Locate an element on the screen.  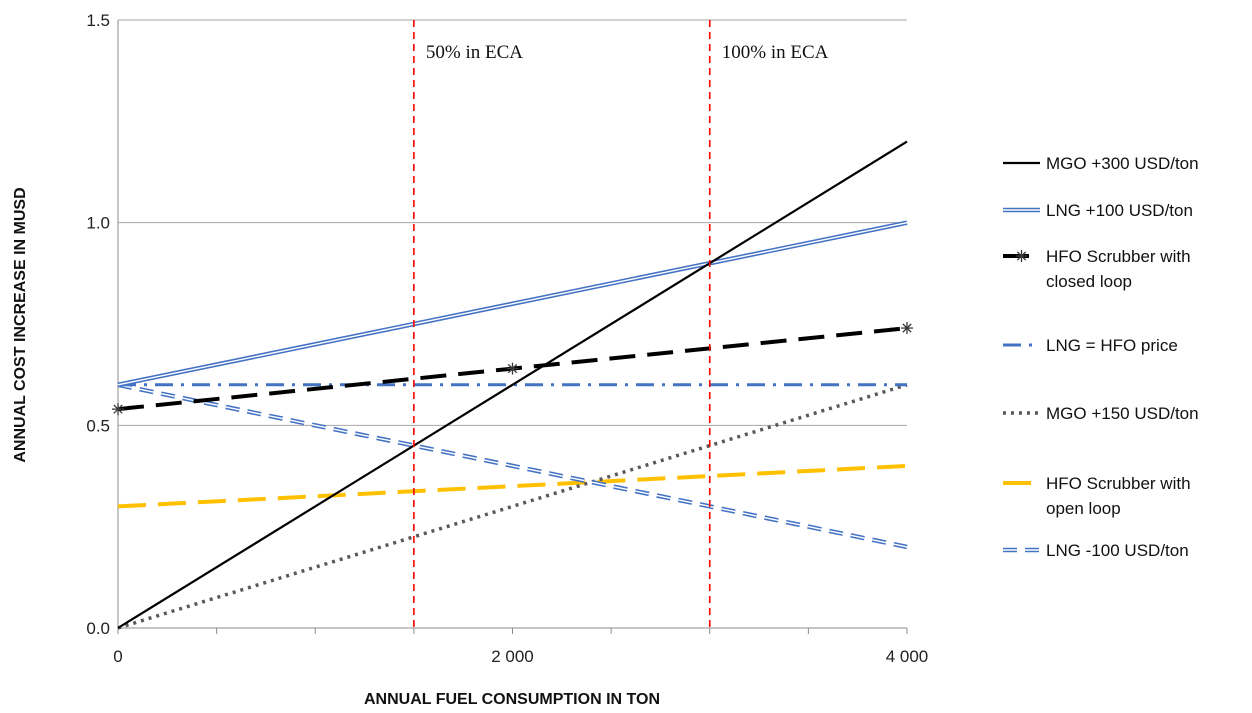
legend-label: MGO +300 USD/ton is located at coordinates (1122, 163).